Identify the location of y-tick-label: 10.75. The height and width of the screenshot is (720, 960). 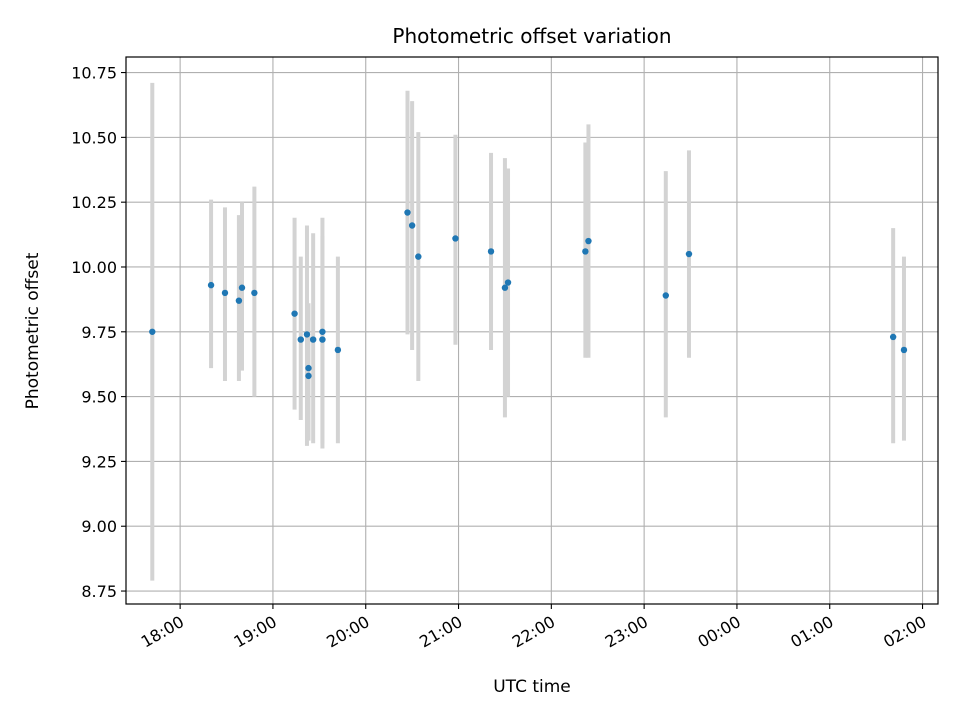
(94, 73).